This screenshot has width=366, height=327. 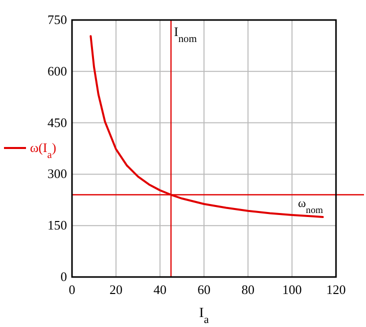 I want to click on x-axis-title: I$_{a}$, so click(x=204, y=316).